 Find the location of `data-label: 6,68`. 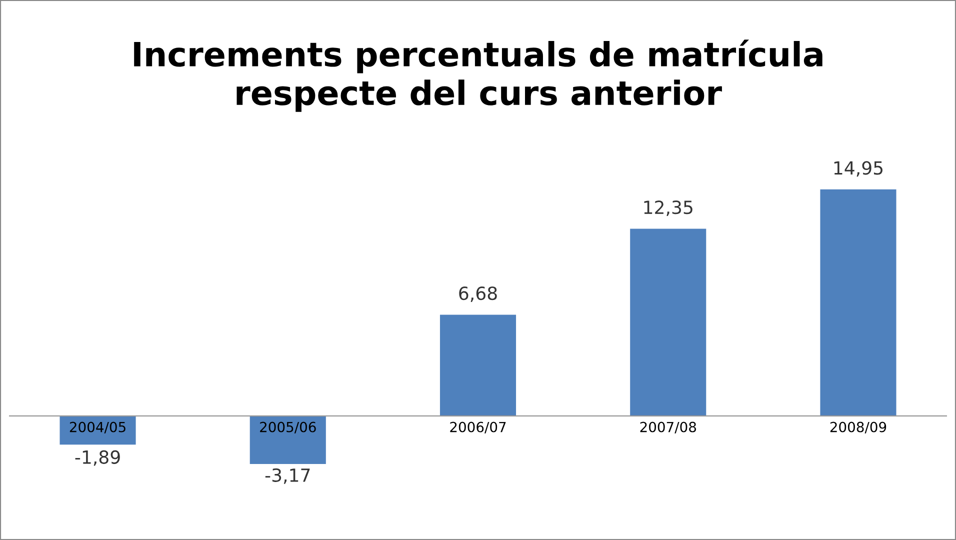

data-label: 6,68 is located at coordinates (478, 294).